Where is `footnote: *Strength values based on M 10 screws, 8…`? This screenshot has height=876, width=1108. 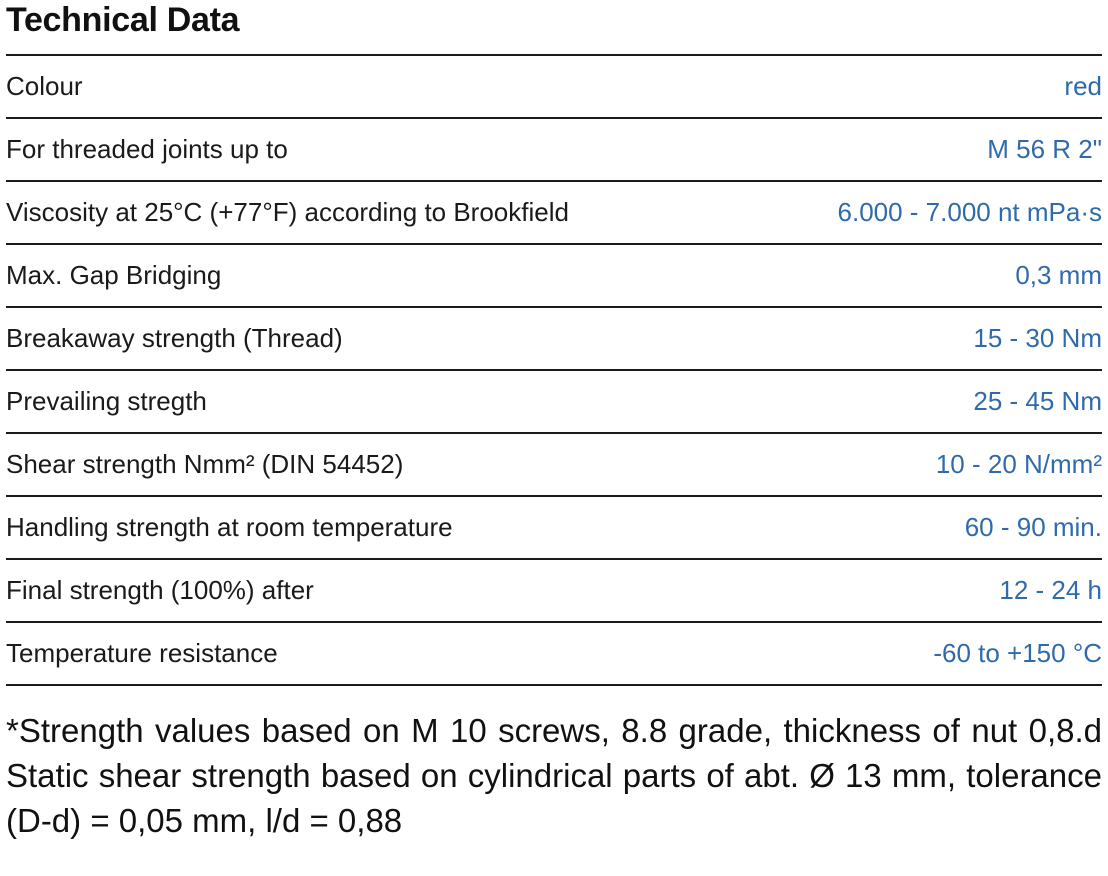 footnote: *Strength values based on M 10 screws, 8… is located at coordinates (554, 775).